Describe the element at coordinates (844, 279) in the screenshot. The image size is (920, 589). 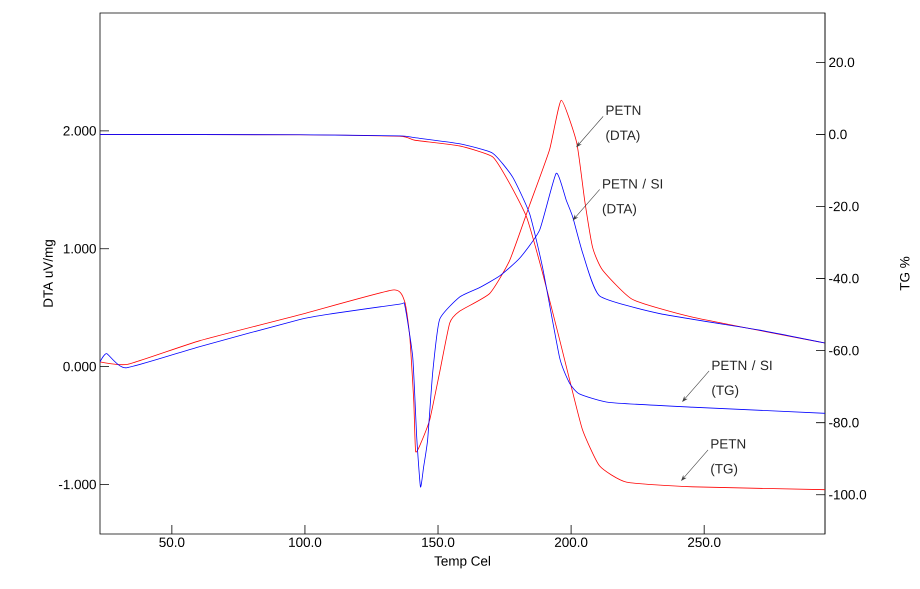
I see `y2-tick-label: -40.0` at that location.